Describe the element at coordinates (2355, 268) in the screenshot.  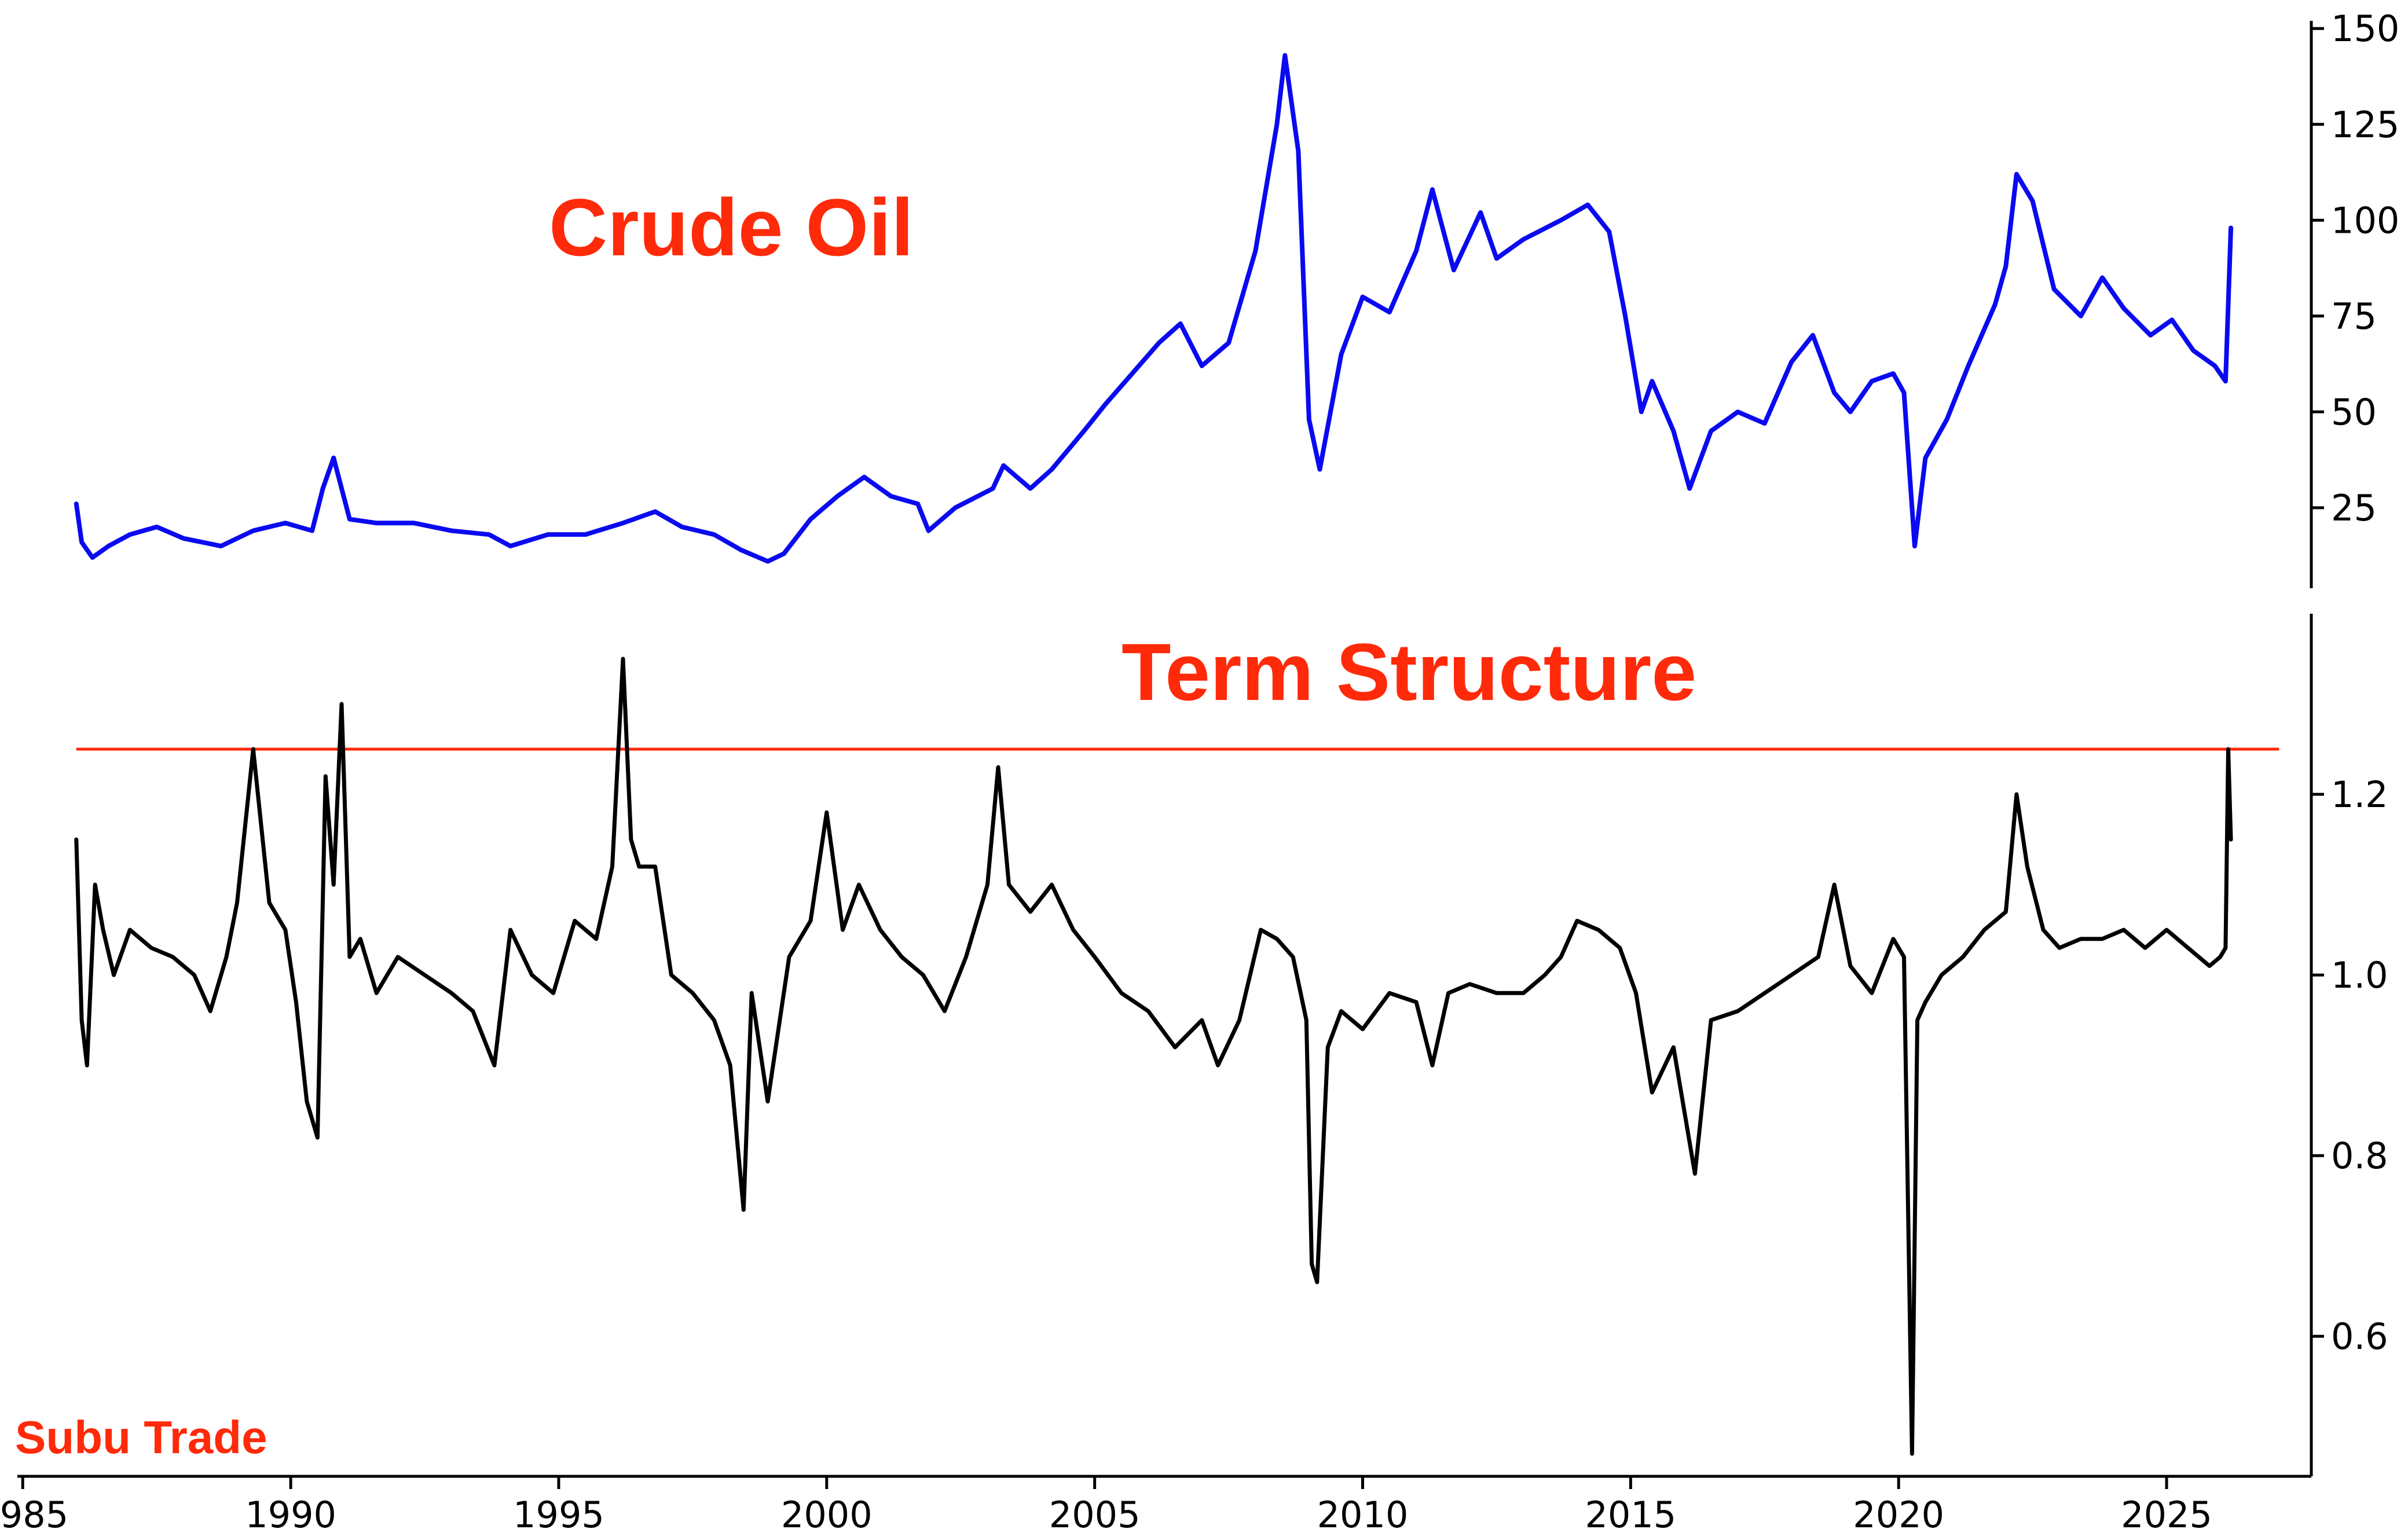
I see `crude-oil-y-ticks: 25 50 75 100 125 150` at that location.